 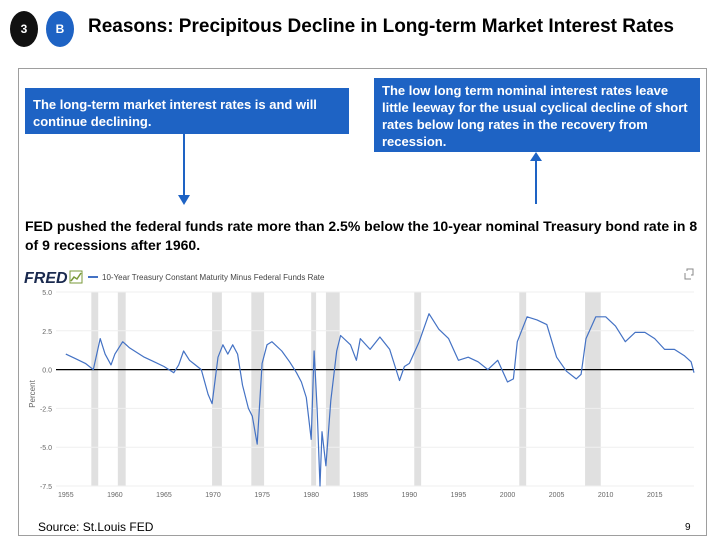 I want to click on x-tick-label: 1970, so click(x=213, y=495).